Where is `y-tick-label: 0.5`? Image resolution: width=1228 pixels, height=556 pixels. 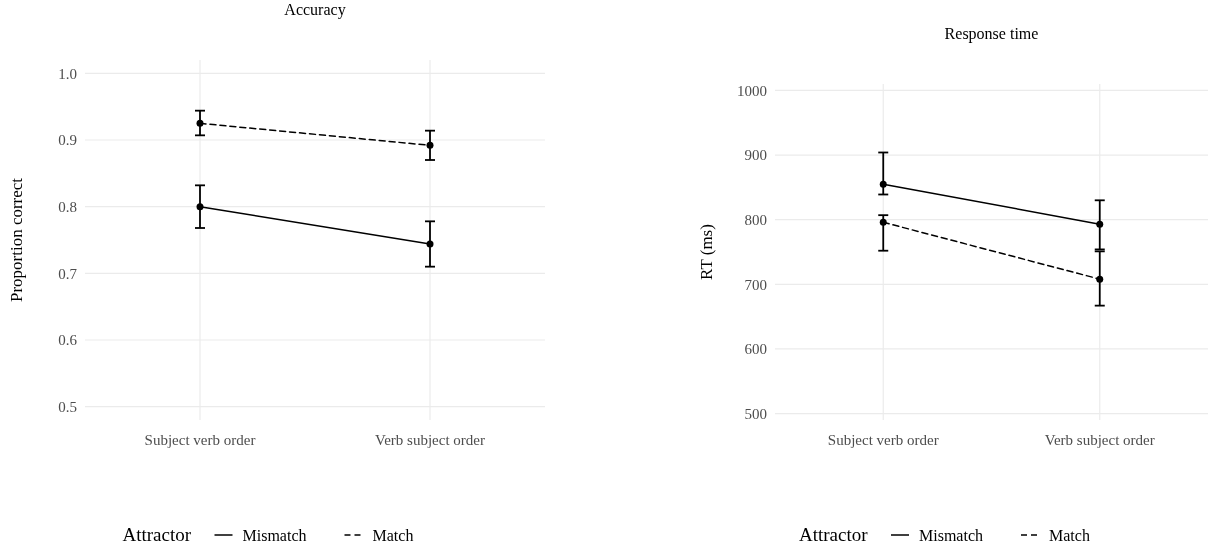 y-tick-label: 0.5 is located at coordinates (67, 406).